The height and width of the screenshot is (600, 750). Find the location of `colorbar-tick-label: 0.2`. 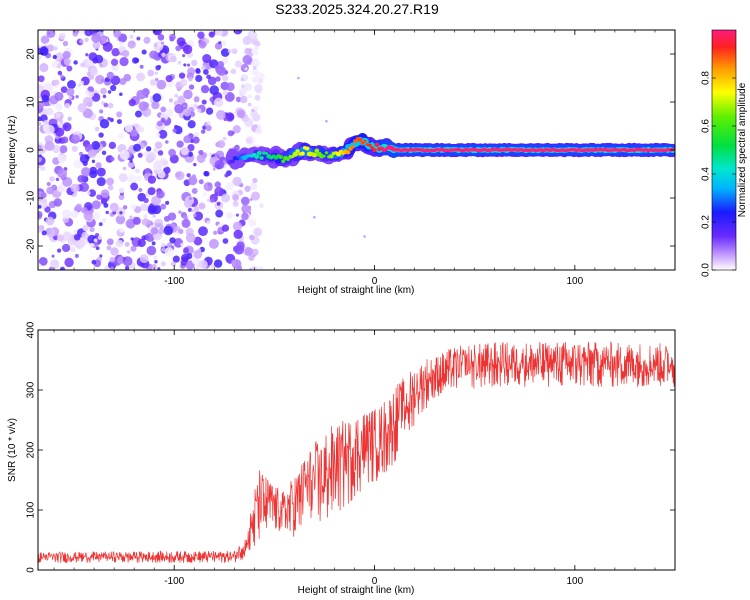

colorbar-tick-label: 0.2 is located at coordinates (706, 222).